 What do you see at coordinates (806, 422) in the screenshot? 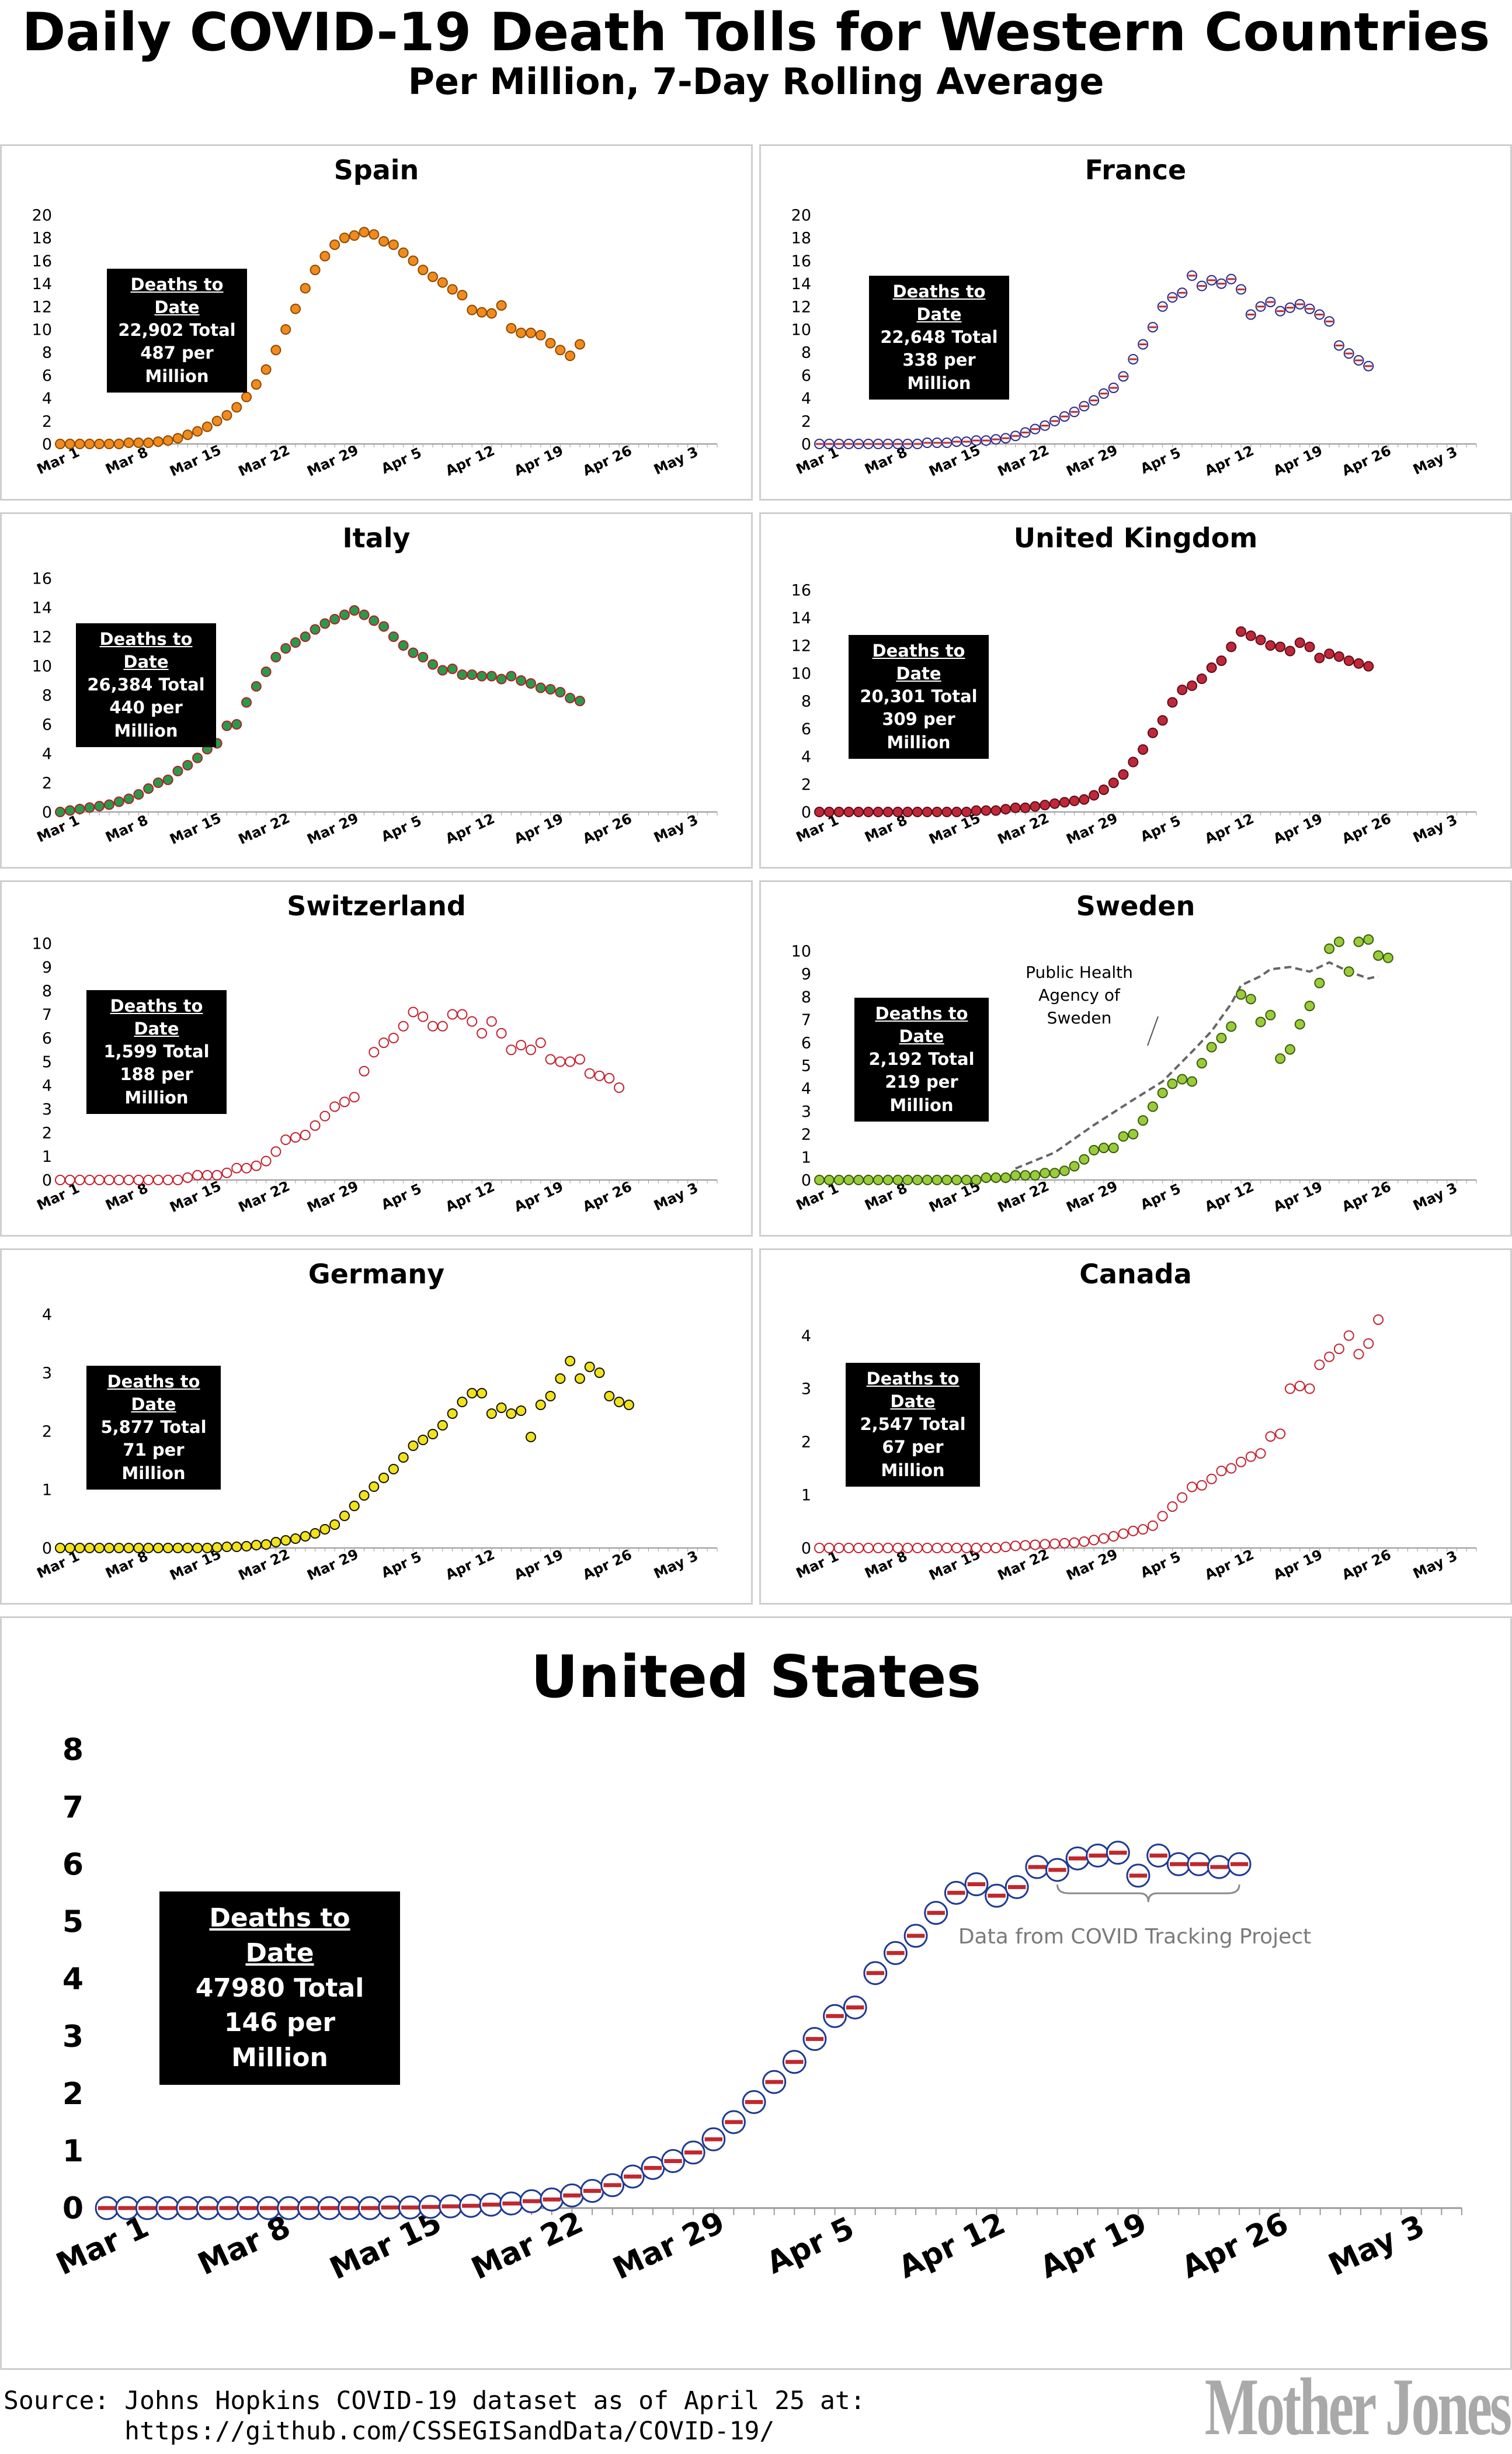
I see `y-tick-label: 2` at bounding box center [806, 422].